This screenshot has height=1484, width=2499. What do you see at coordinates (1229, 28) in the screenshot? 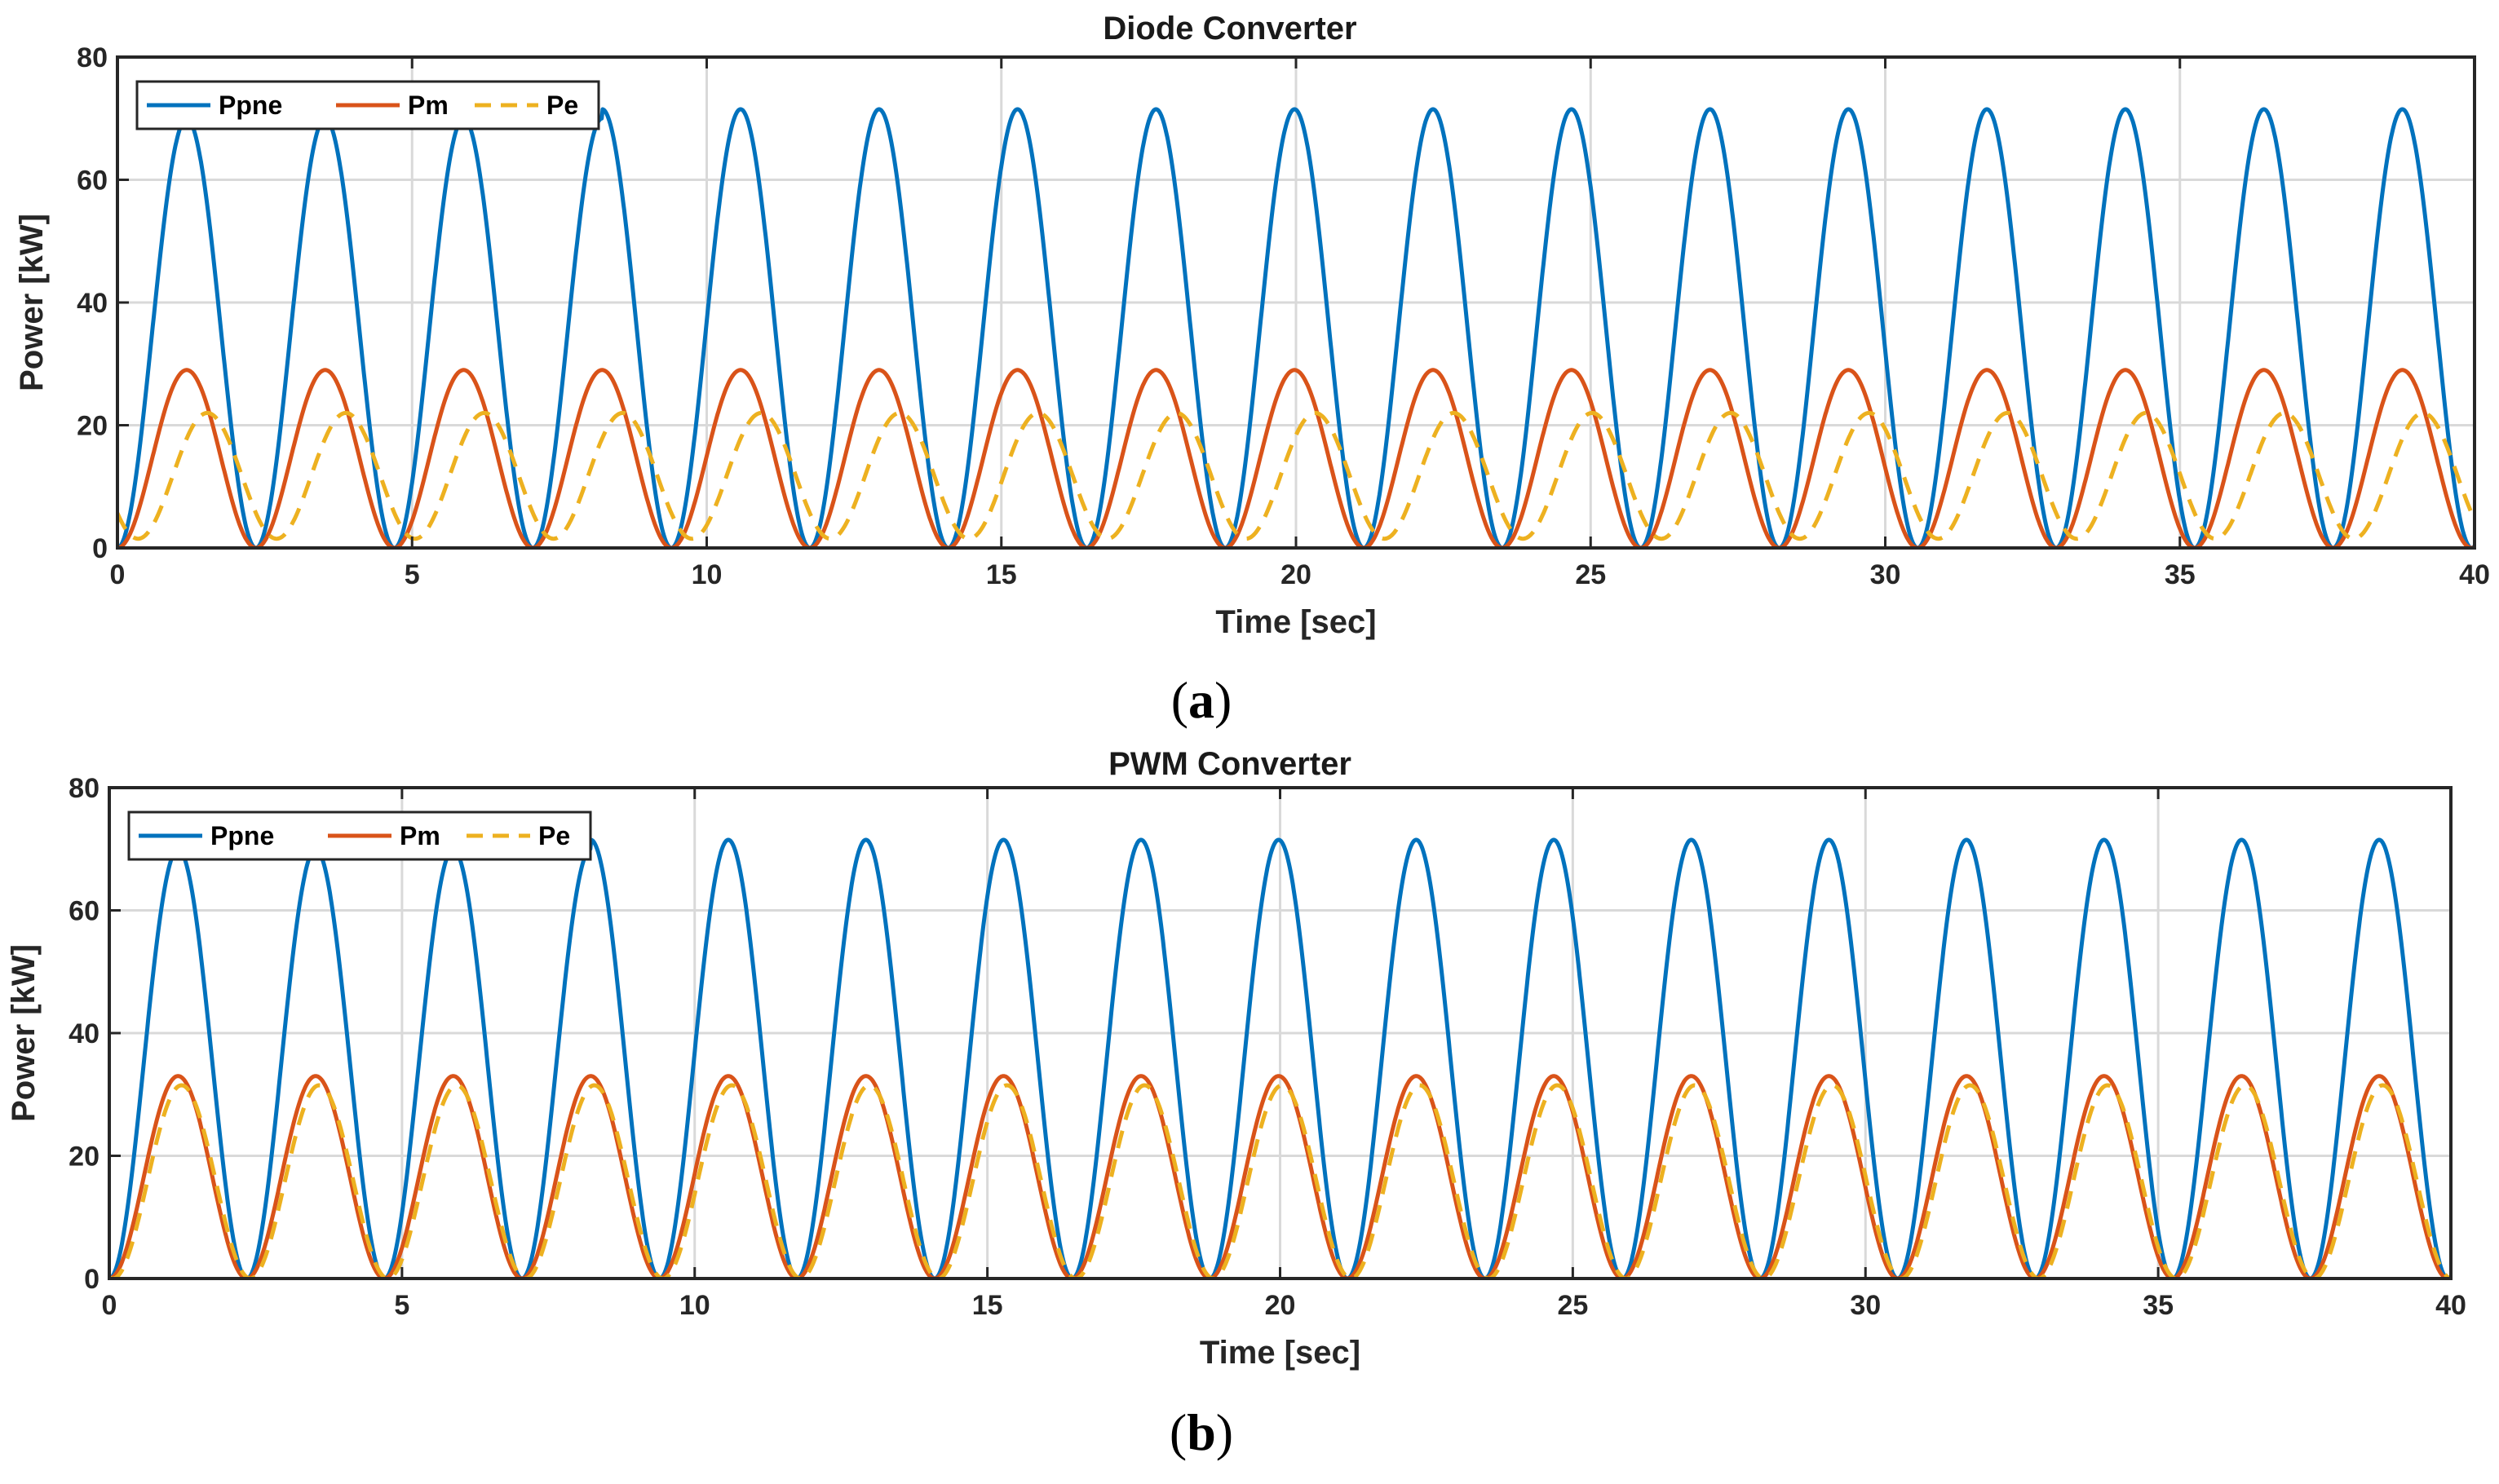
I see `chart-title: Diode Converter` at bounding box center [1229, 28].